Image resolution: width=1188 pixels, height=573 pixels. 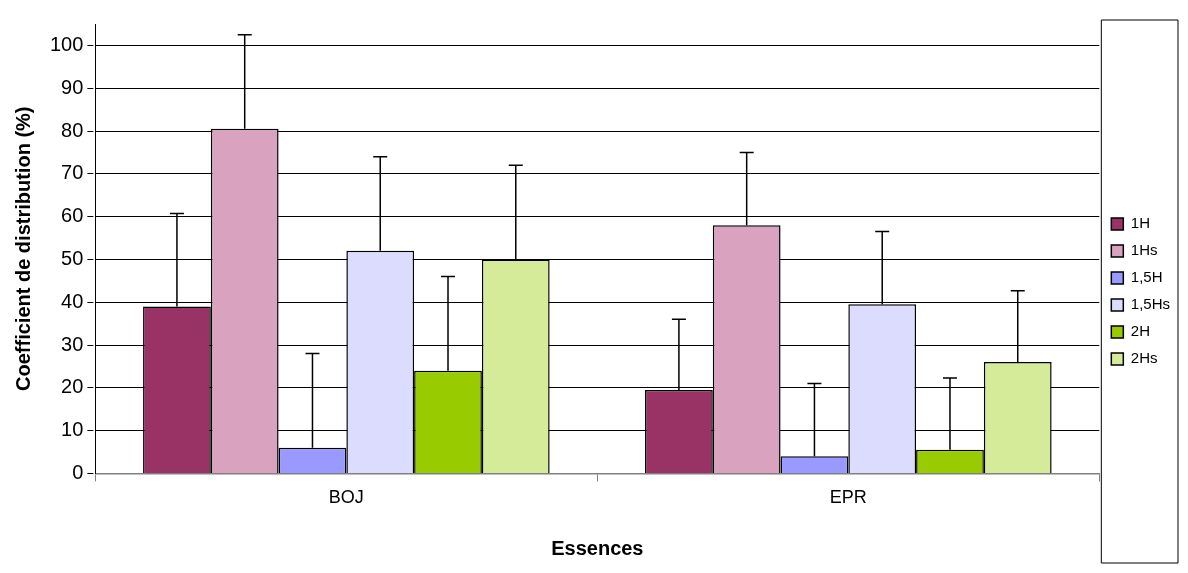 I want to click on y-tick-label: 40, so click(x=72, y=300).